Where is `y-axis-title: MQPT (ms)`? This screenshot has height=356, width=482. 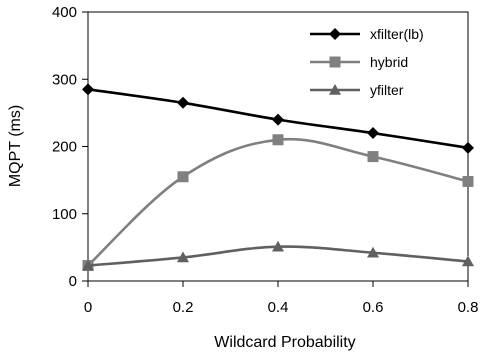
y-axis-title: MQPT (ms) is located at coordinates (15, 146).